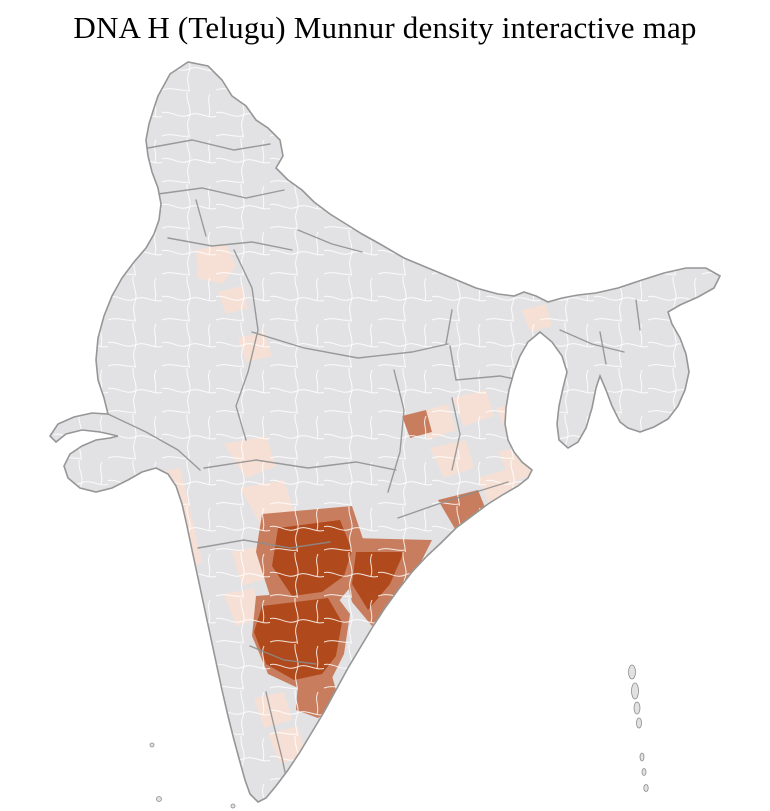 This screenshot has height=811, width=770. What do you see at coordinates (233, 806) in the screenshot?
I see `island-dot` at bounding box center [233, 806].